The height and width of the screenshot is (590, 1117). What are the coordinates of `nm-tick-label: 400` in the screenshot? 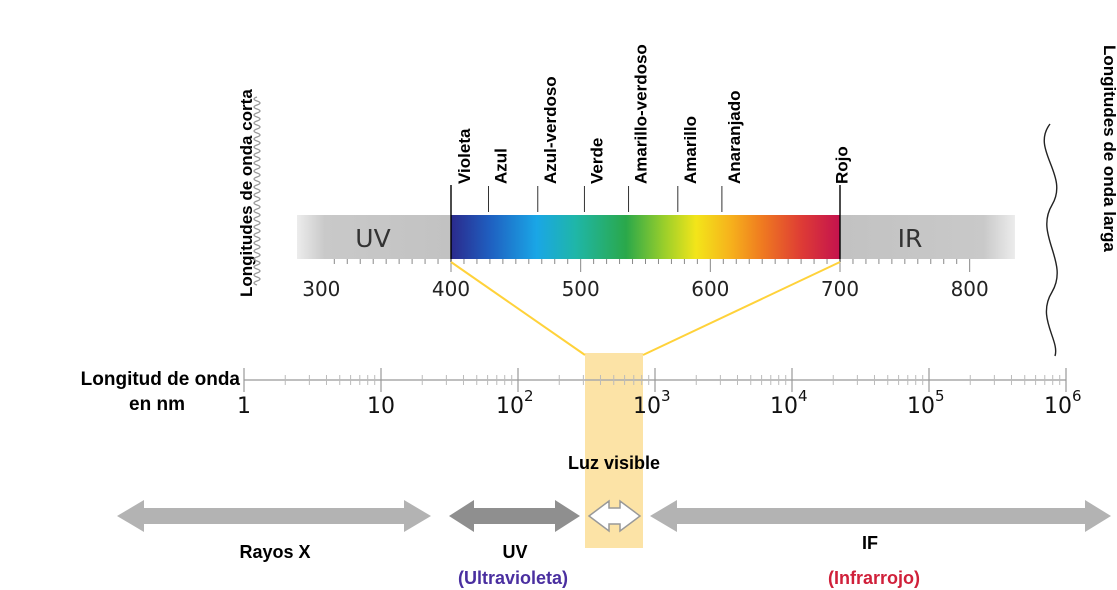 It's located at (451, 289).